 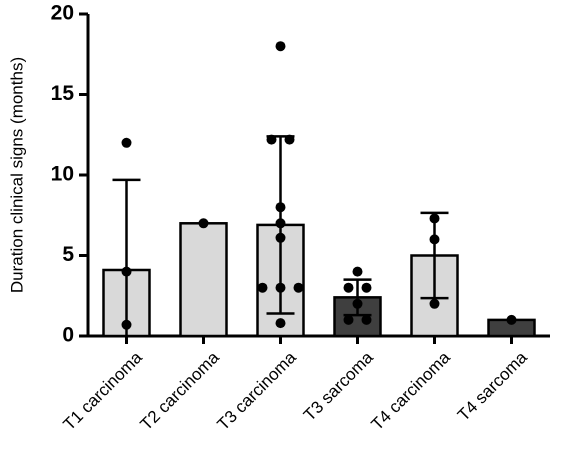 I want to click on x-tick-label: T2 carcinoma, so click(x=180, y=390).